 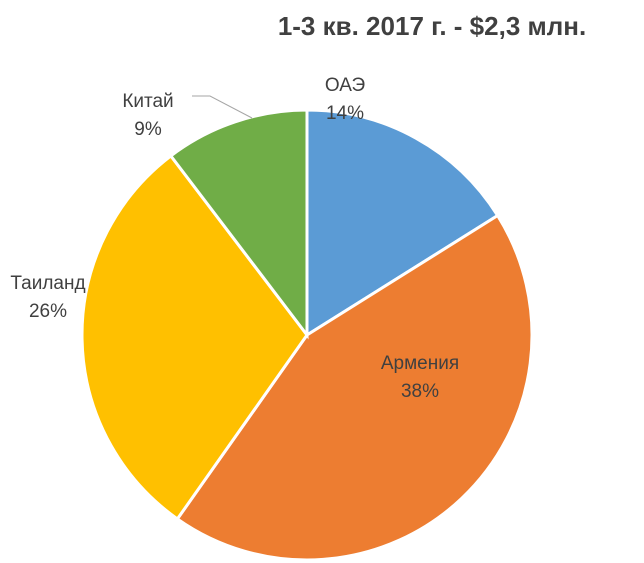 What do you see at coordinates (148, 129) in the screenshot?
I see `slice-value: 9%` at bounding box center [148, 129].